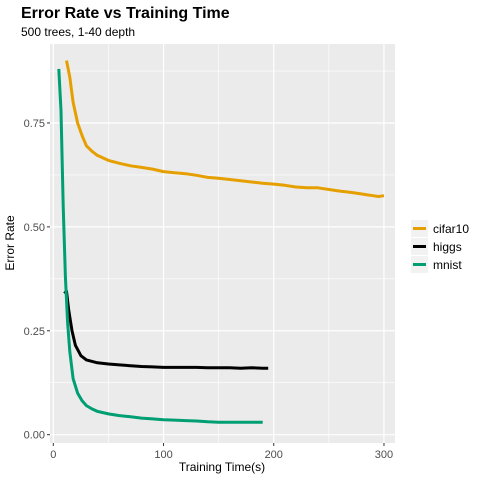 The width and height of the screenshot is (480, 480). What do you see at coordinates (222, 467) in the screenshot?
I see `x-axis-title: Training Time(s)` at bounding box center [222, 467].